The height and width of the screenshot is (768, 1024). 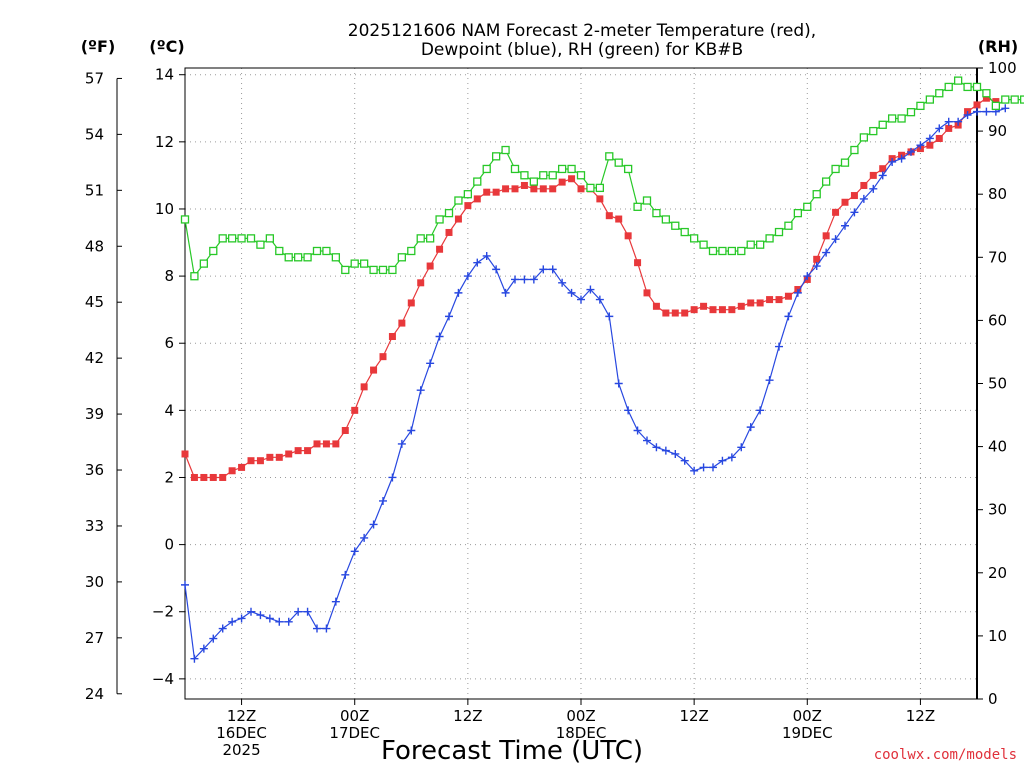 What do you see at coordinates (163, 679) in the screenshot?
I see `celsius-tick-label: −4` at bounding box center [163, 679].